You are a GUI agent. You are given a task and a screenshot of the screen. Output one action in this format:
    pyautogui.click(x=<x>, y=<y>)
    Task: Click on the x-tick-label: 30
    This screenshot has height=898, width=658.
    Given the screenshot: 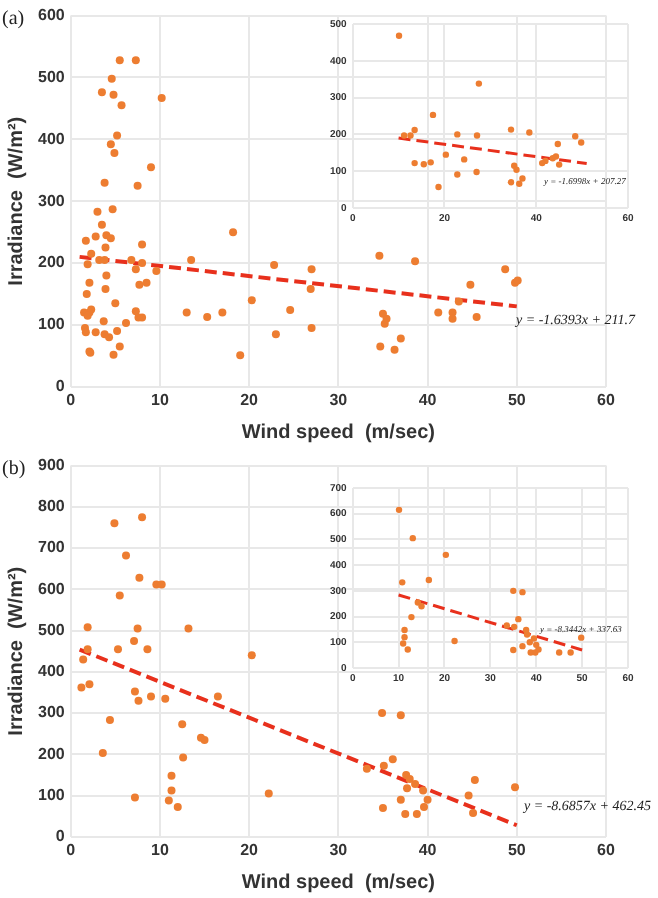 What is the action you would take?
    pyautogui.click(x=339, y=399)
    